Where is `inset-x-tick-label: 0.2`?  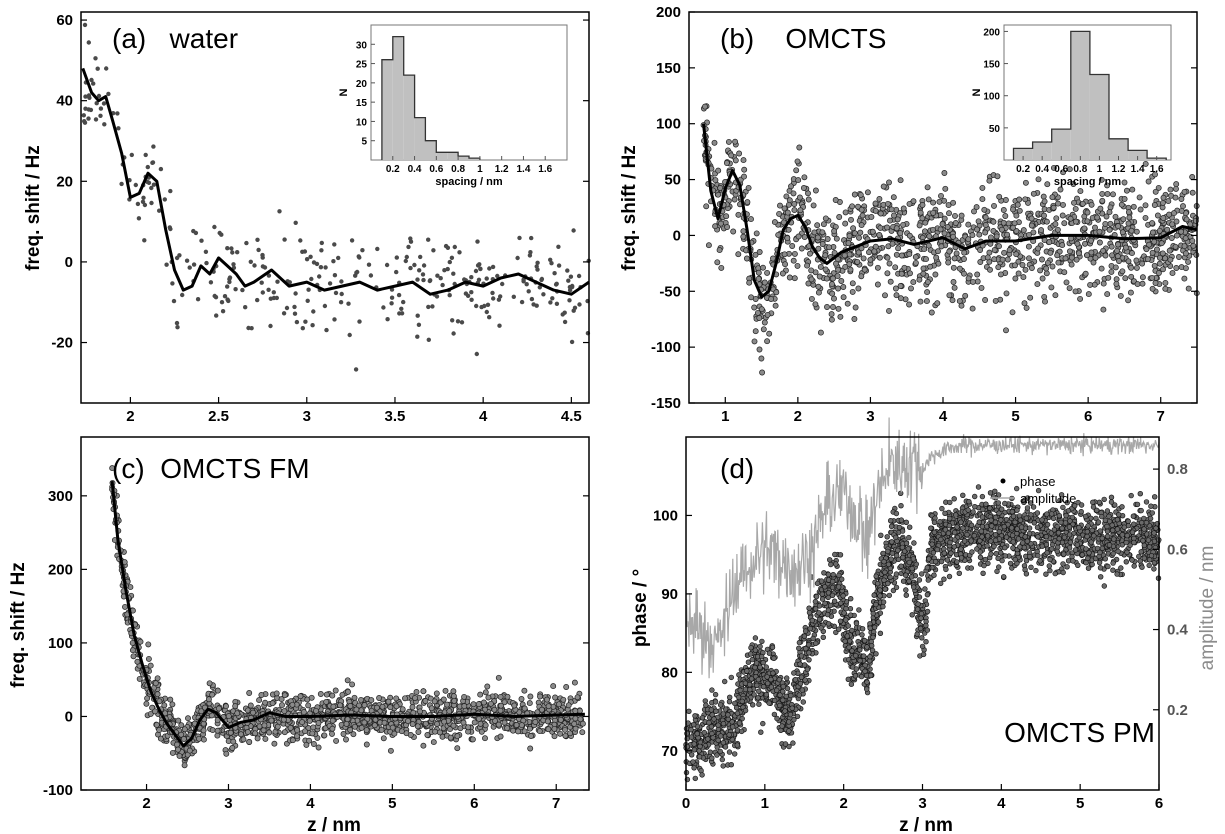
inset-x-tick-label: 0.2 is located at coordinates (393, 169).